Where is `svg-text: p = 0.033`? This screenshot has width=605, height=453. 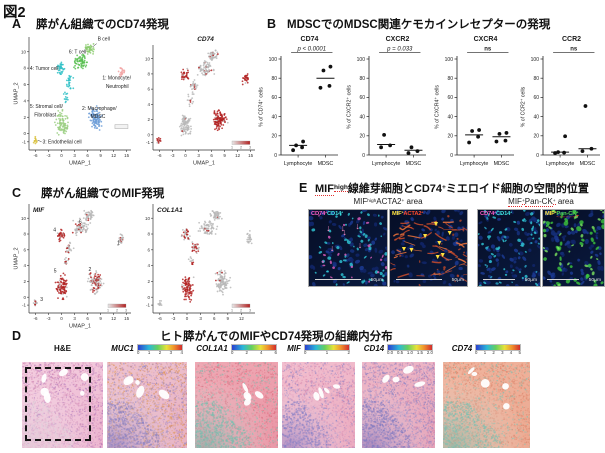
svg-text: p = 0.033 is located at coordinates (399, 50).